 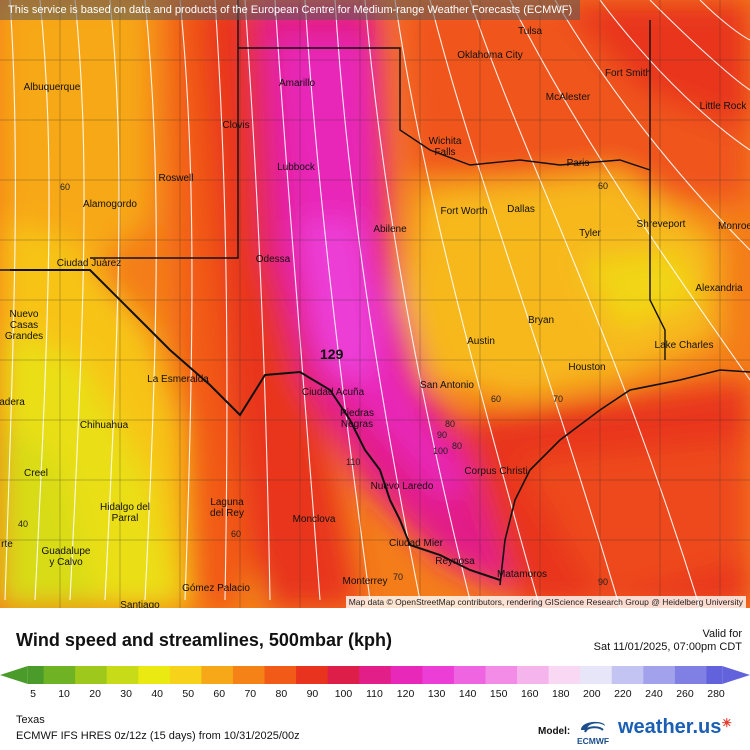 I want to click on colorbar-tick-label: 150, so click(x=498, y=694).